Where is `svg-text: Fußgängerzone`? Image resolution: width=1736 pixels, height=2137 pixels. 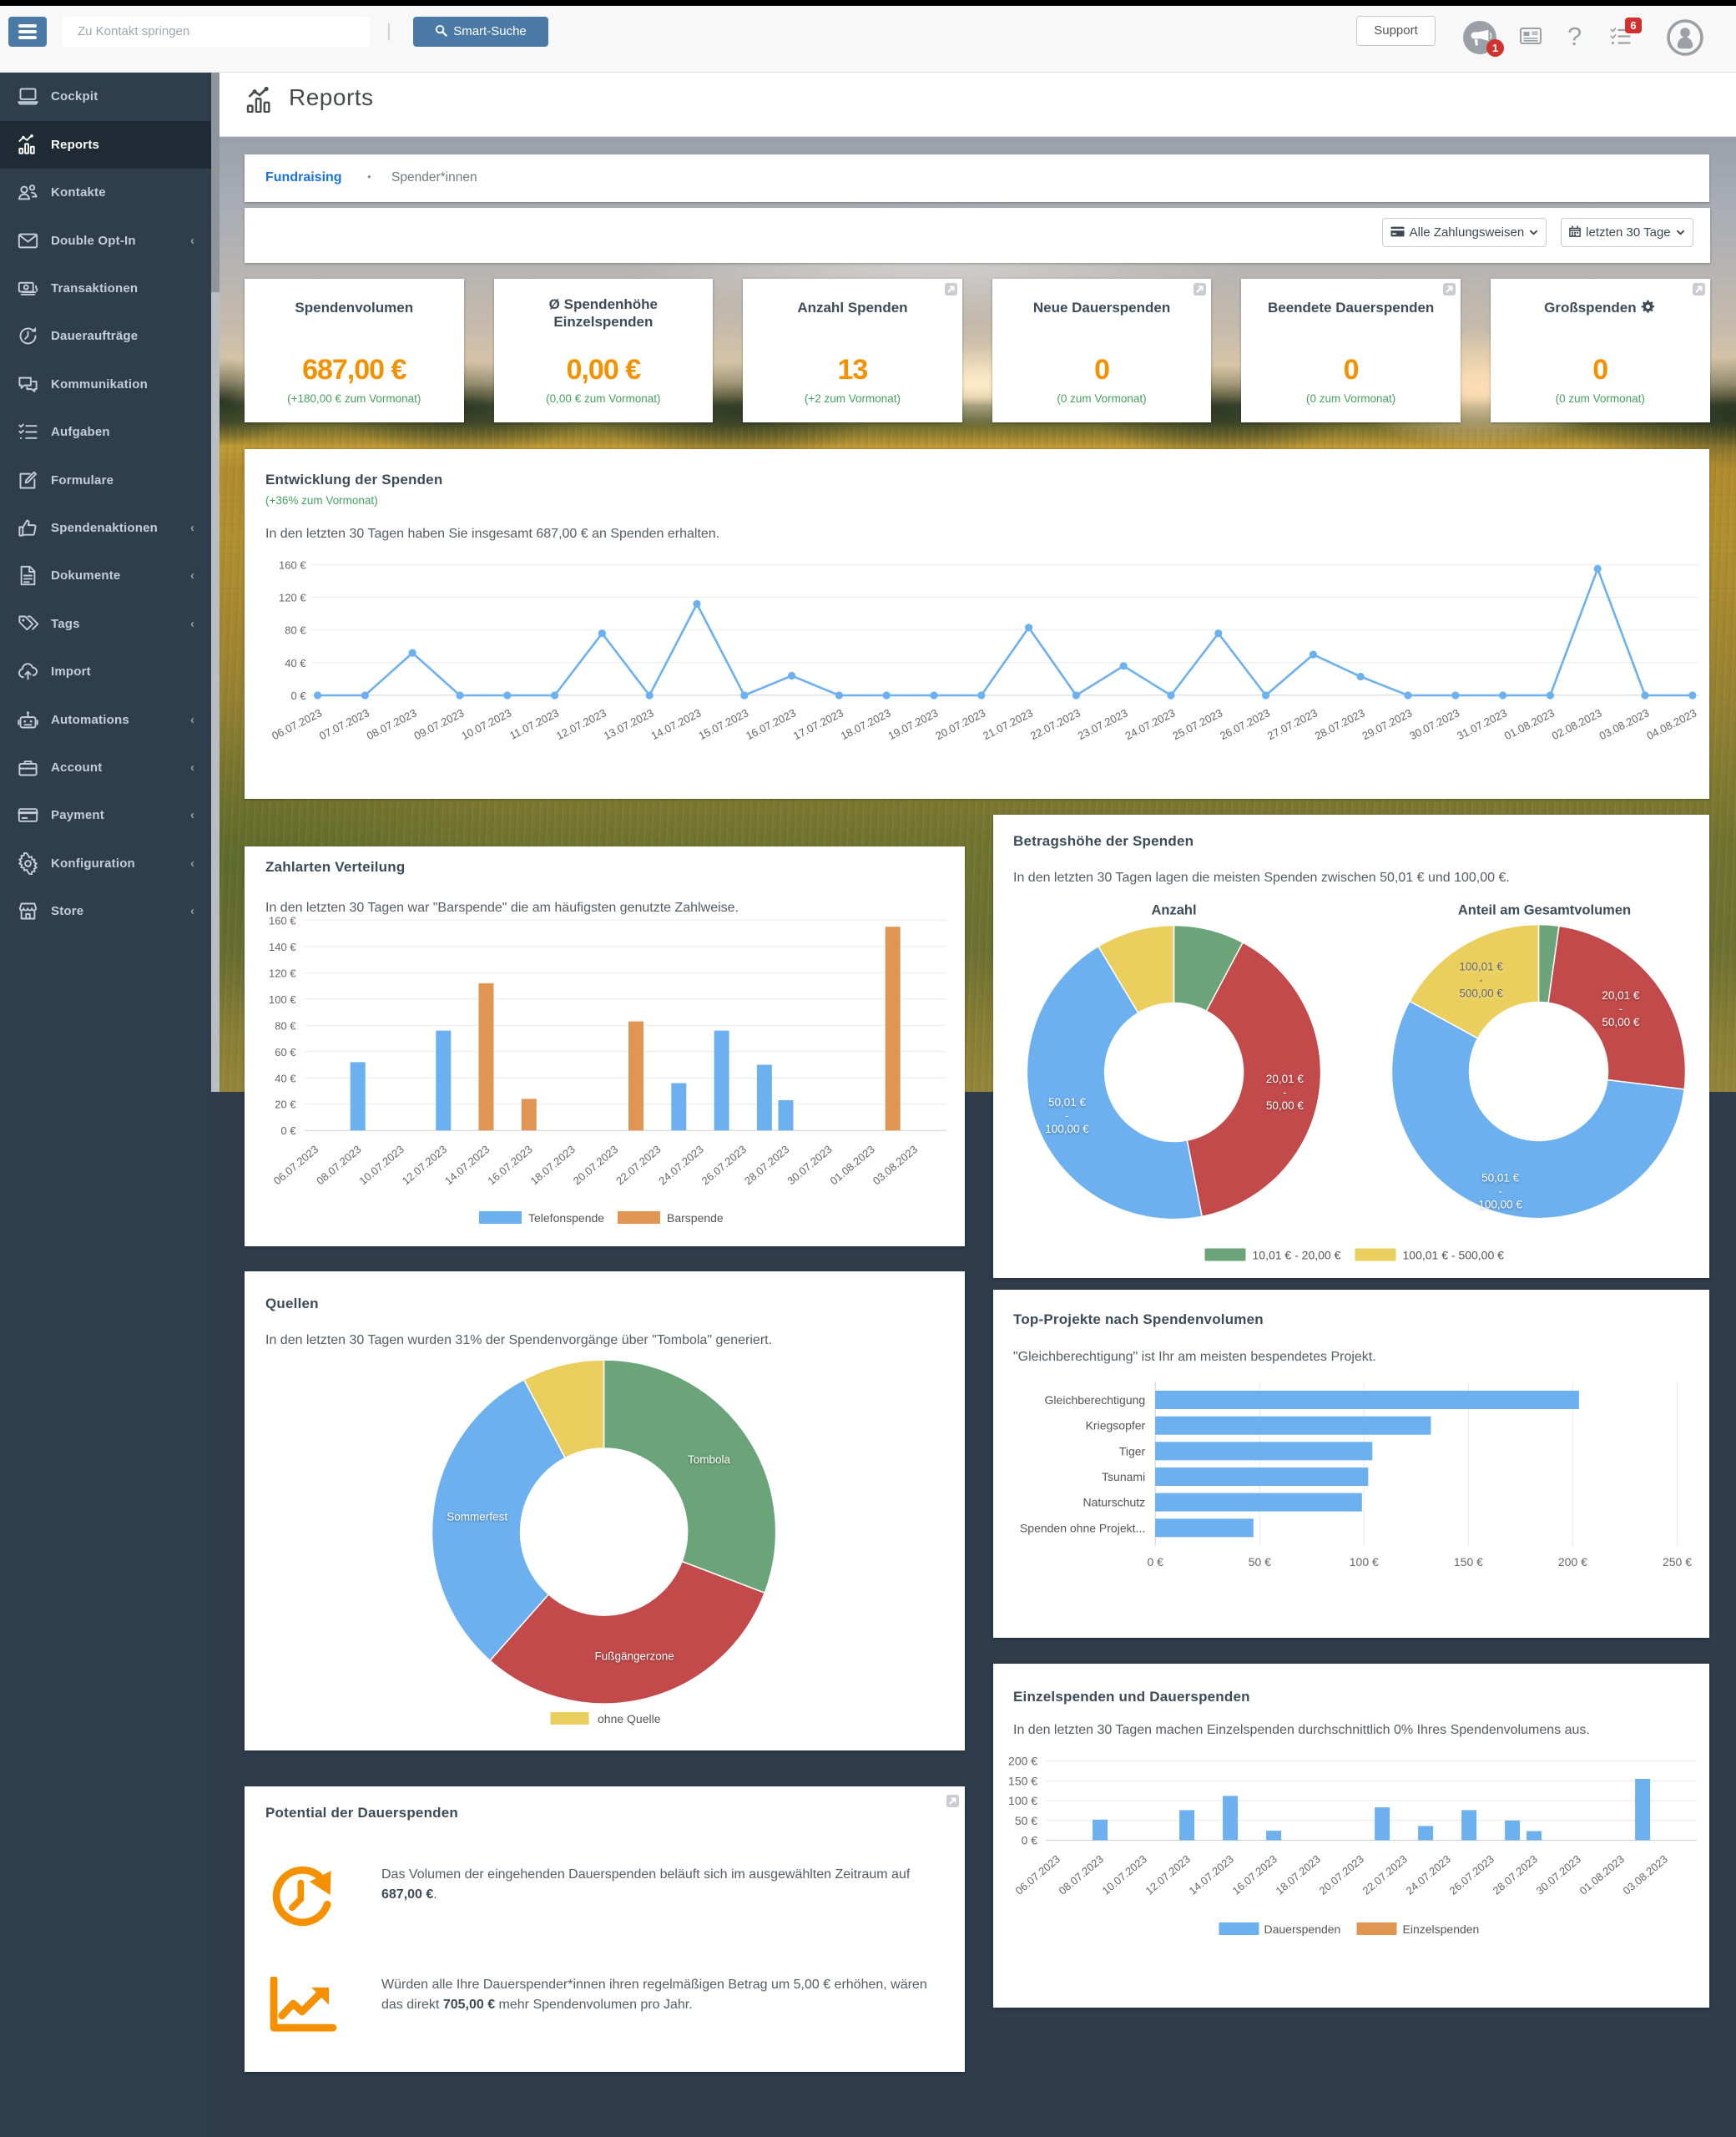 svg-text: Fußgängerzone is located at coordinates (634, 1656).